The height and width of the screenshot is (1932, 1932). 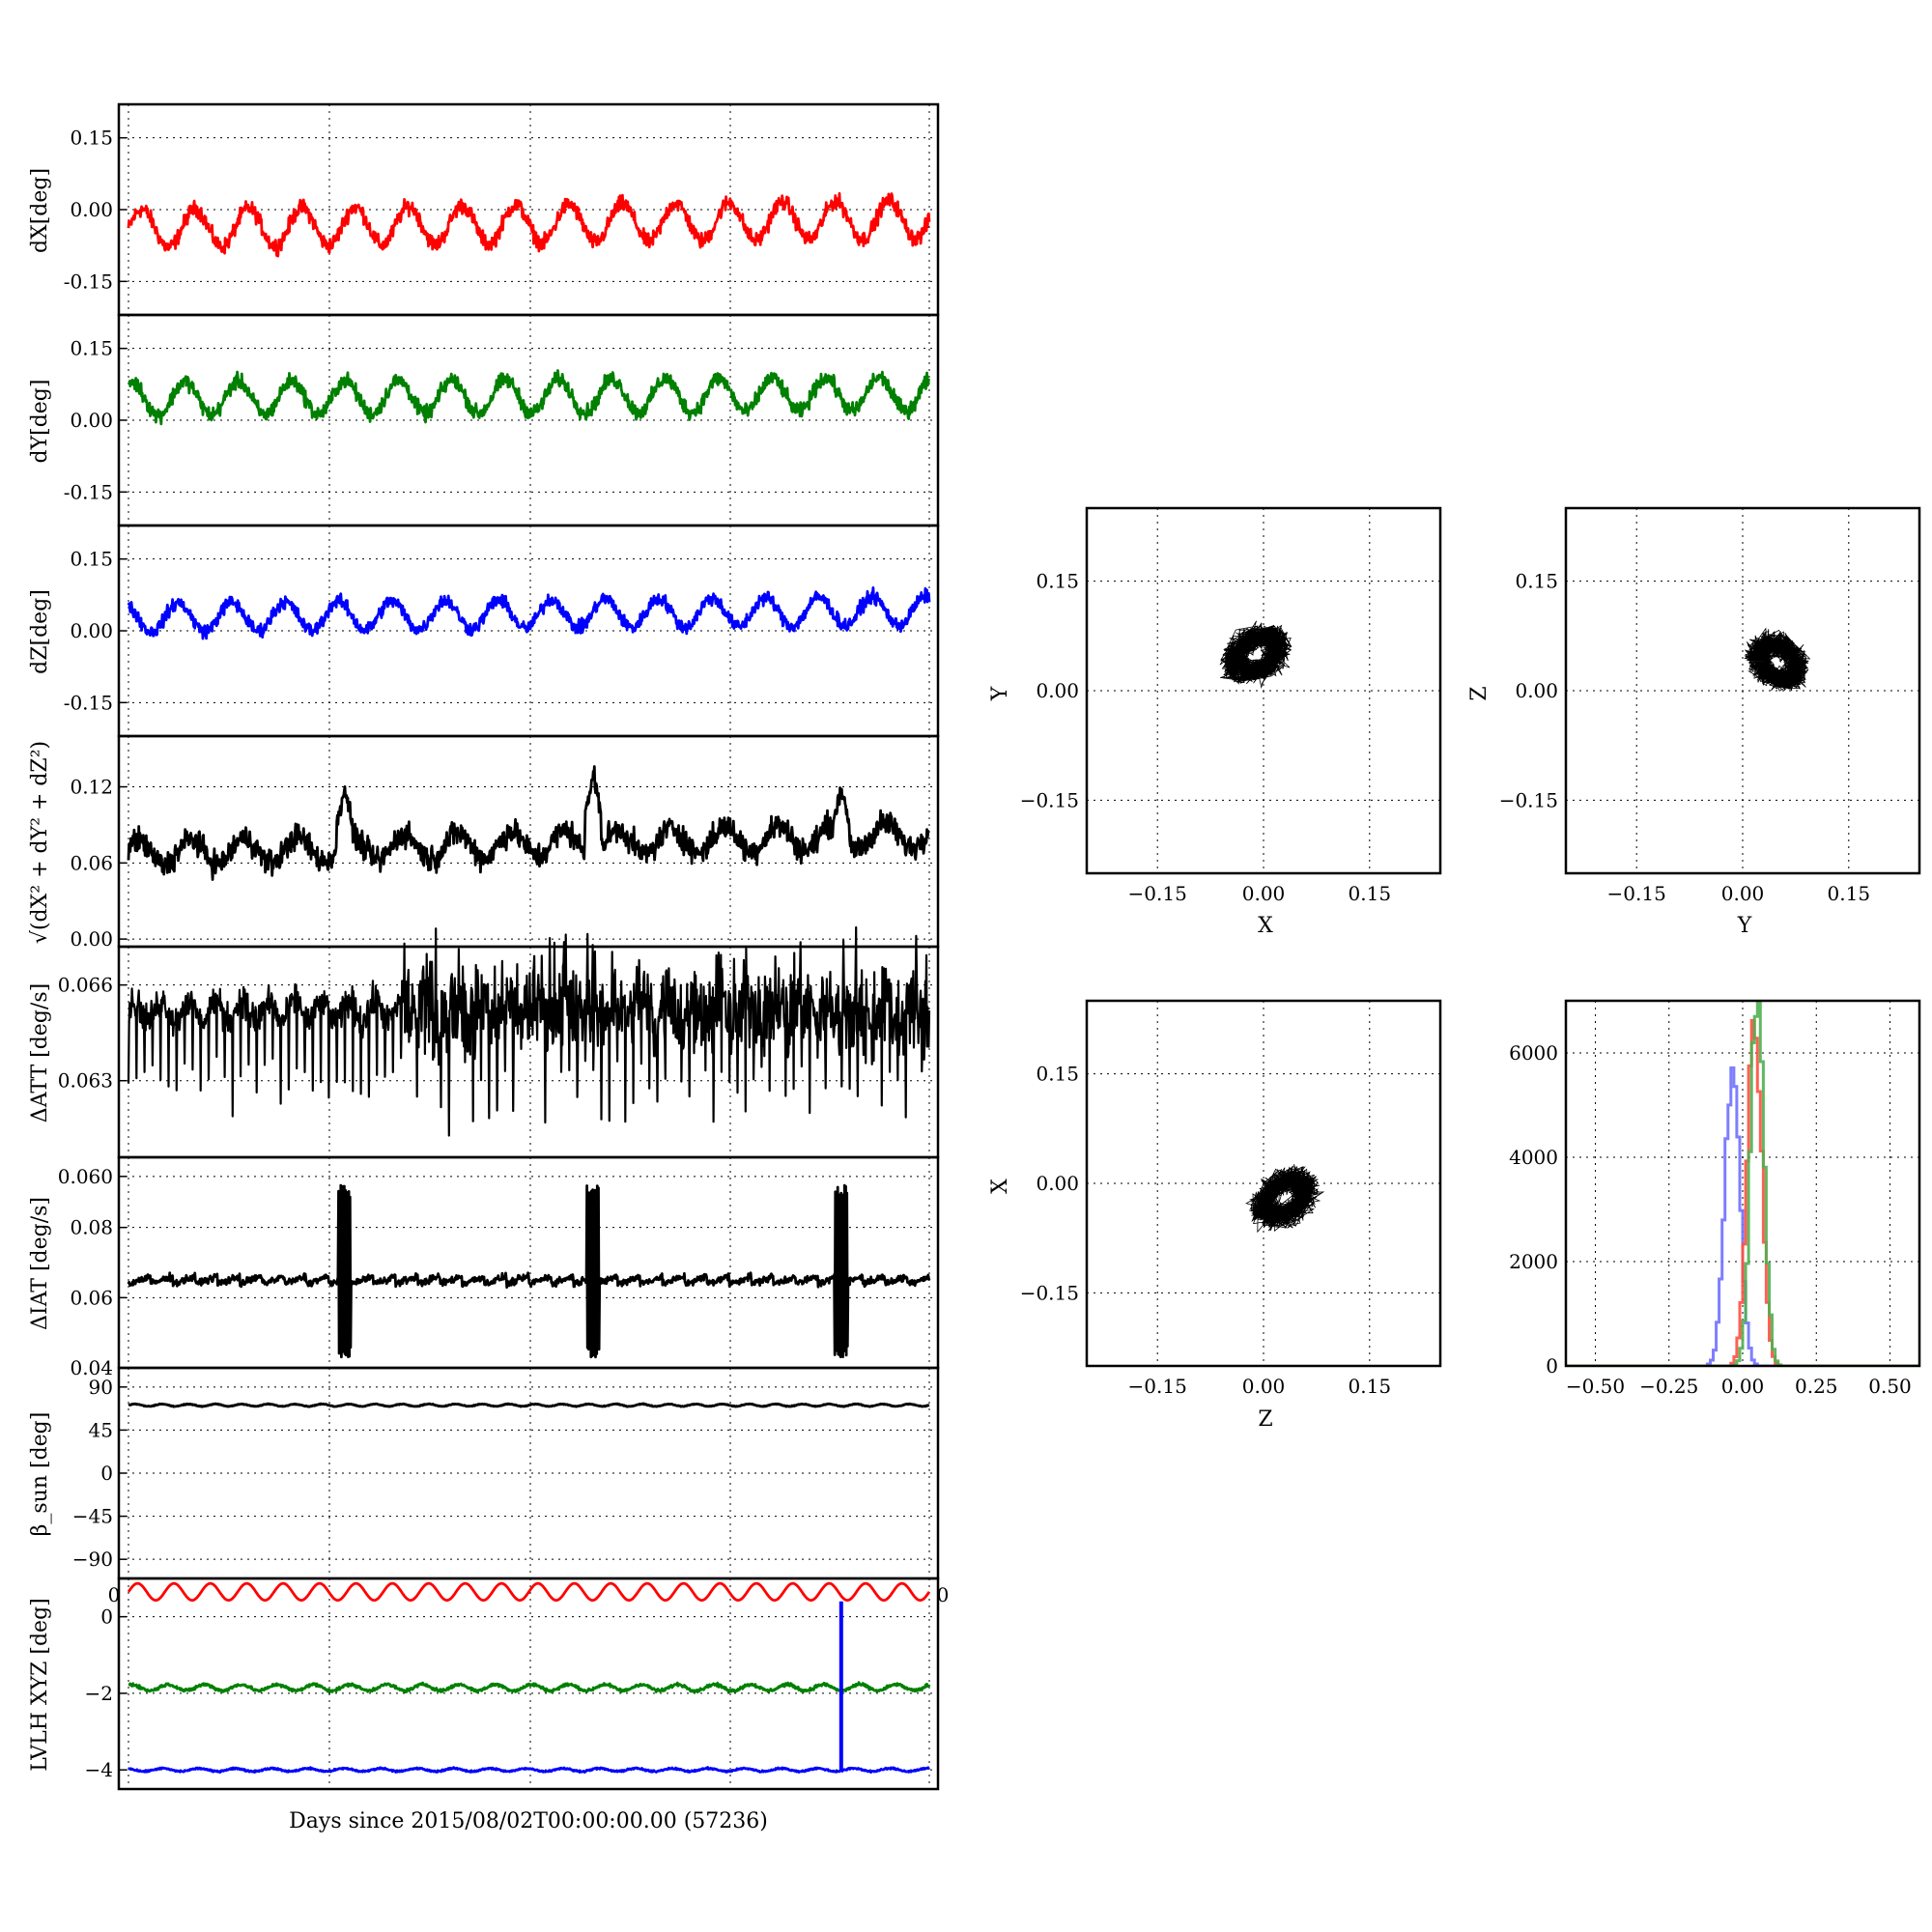 I want to click on hist-ytick-label-2: 2000, so click(x=1533, y=1261).